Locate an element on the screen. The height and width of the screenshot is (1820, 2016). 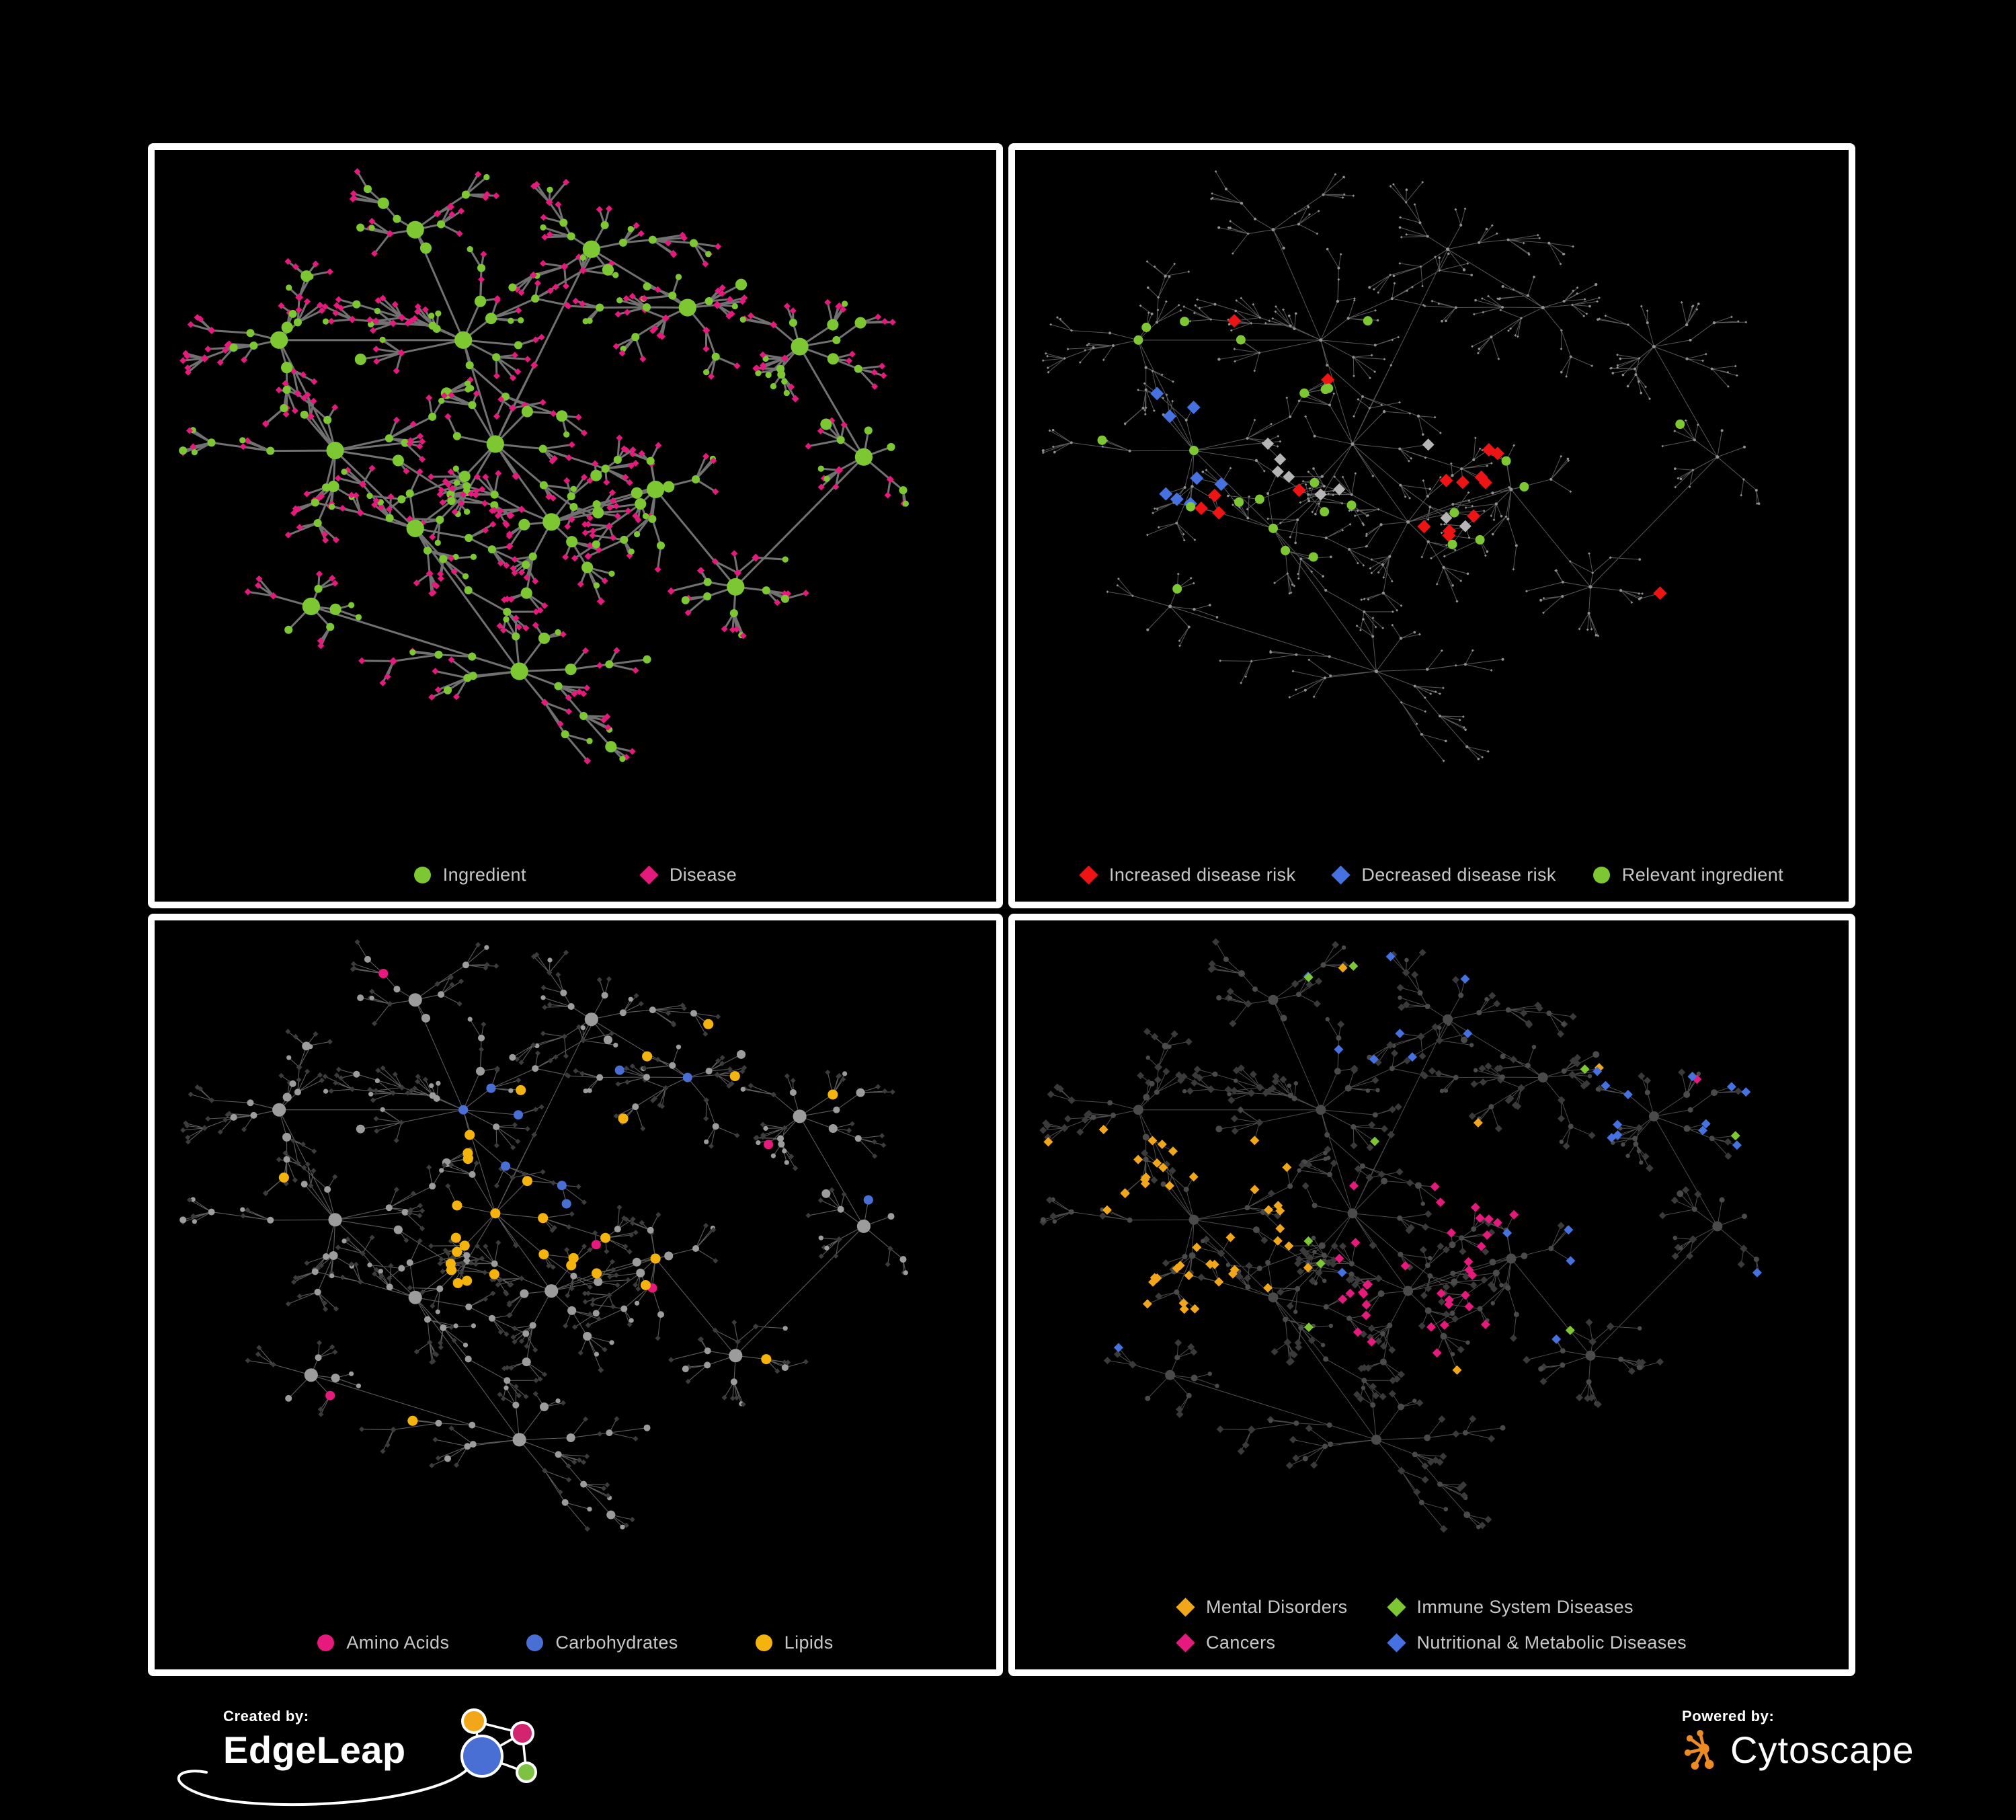
cytoscape-wordmark: Cytoscape is located at coordinates (1822, 1750).